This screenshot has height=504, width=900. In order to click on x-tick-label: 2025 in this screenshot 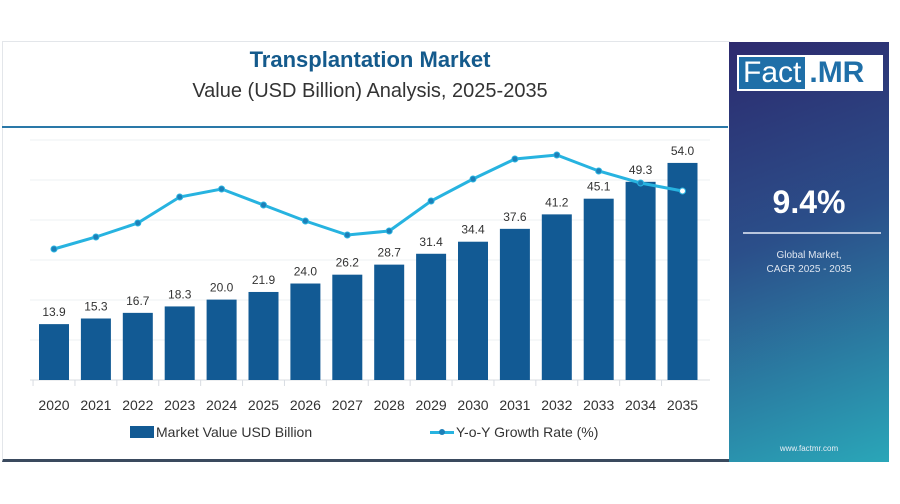, I will do `click(263, 405)`.